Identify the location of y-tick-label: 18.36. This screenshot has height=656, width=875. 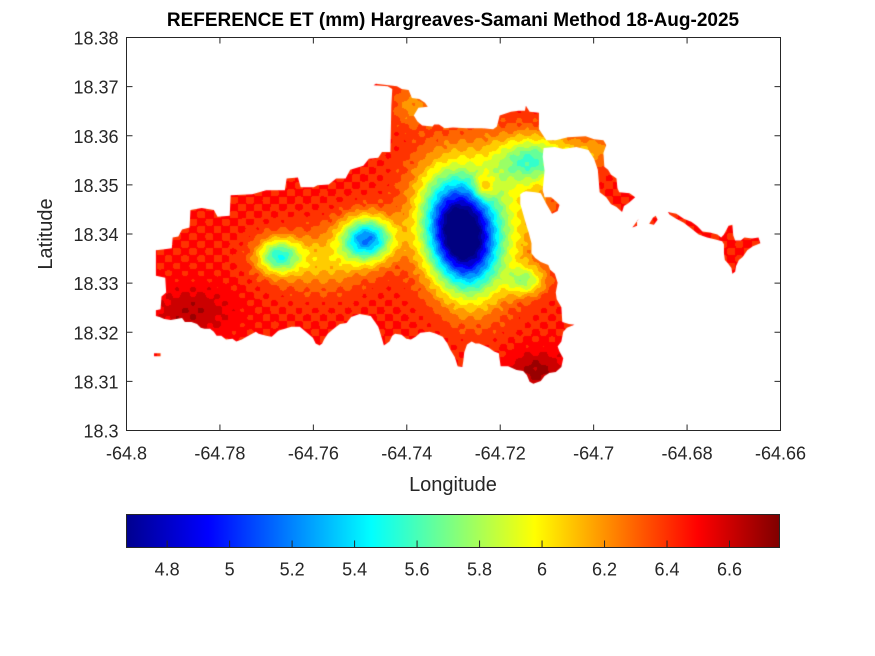
(95, 137).